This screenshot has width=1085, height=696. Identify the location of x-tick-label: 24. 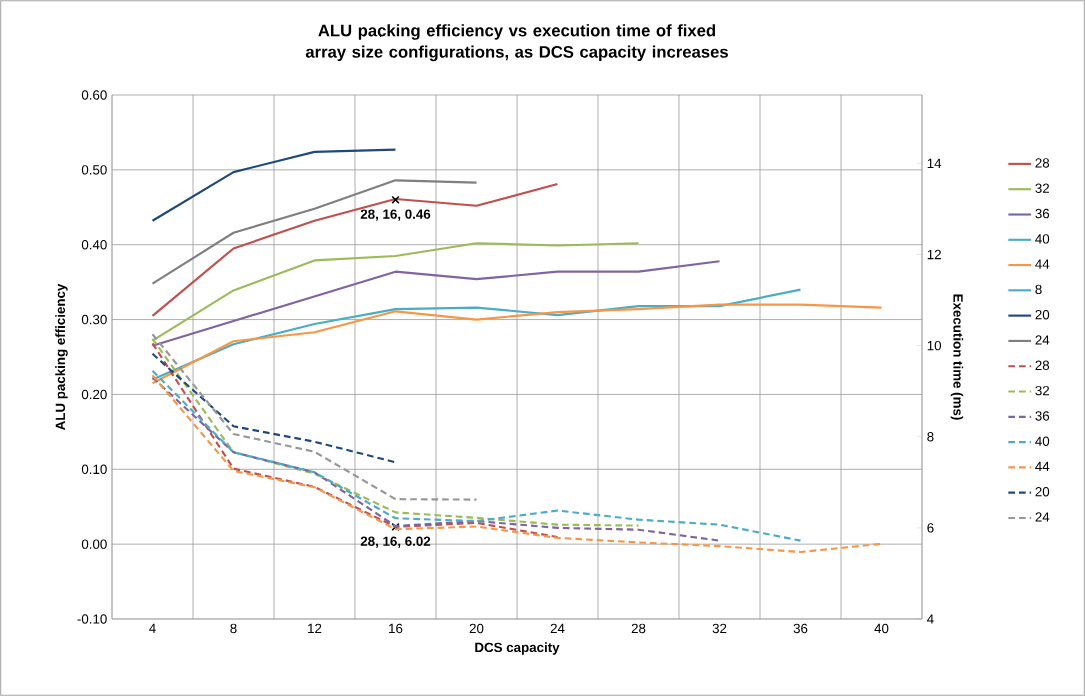
(557, 628).